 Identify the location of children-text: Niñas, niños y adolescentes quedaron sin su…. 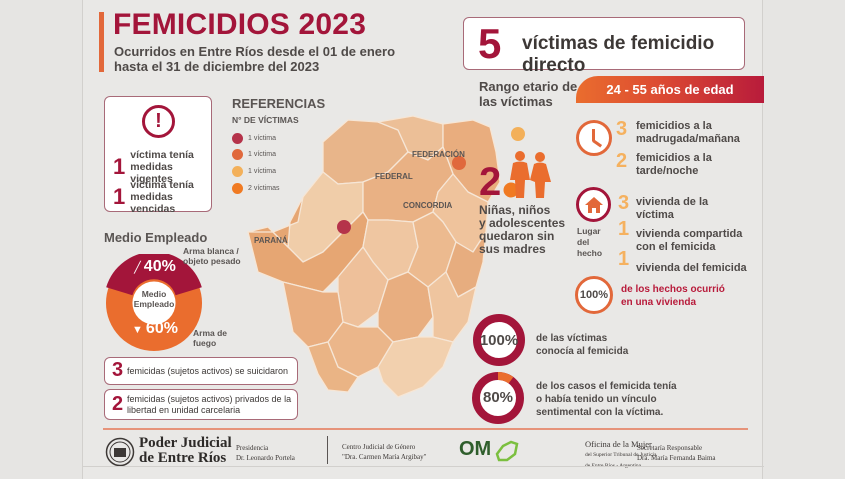
(522, 229).